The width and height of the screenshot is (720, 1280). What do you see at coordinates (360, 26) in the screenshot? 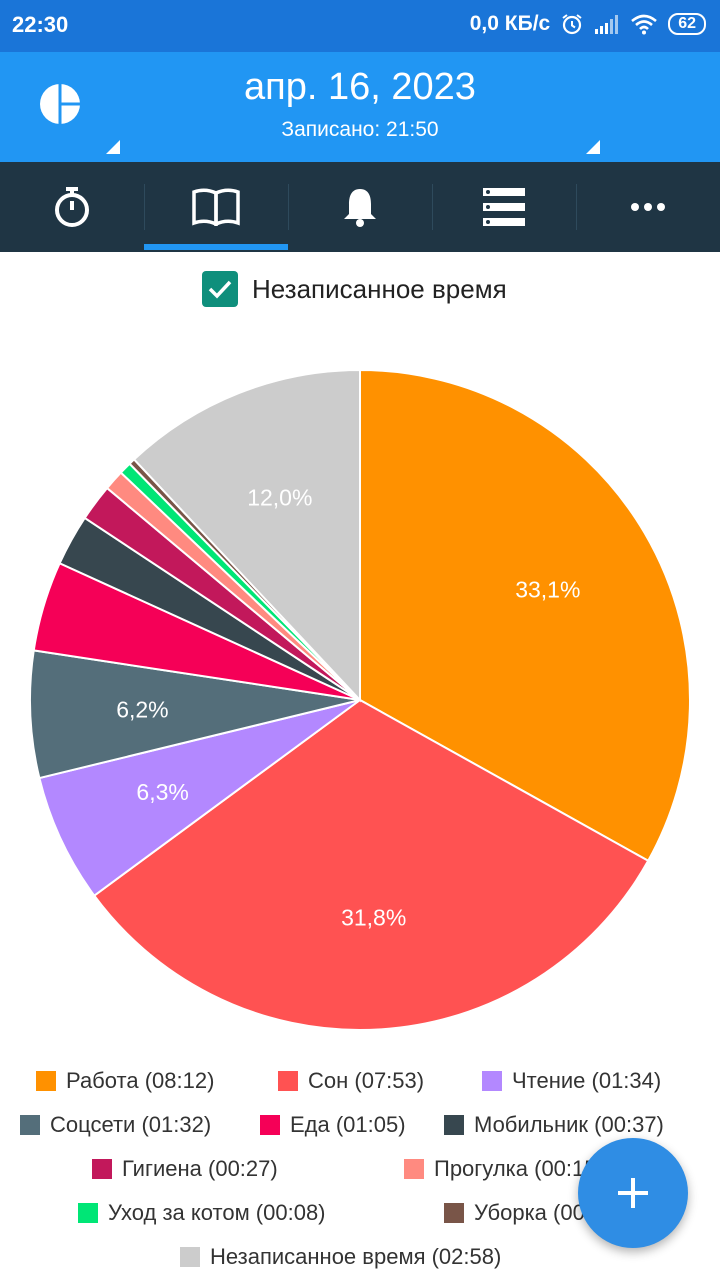
I see `status-bar: 22:30 0,0 КБ/с 62` at bounding box center [360, 26].